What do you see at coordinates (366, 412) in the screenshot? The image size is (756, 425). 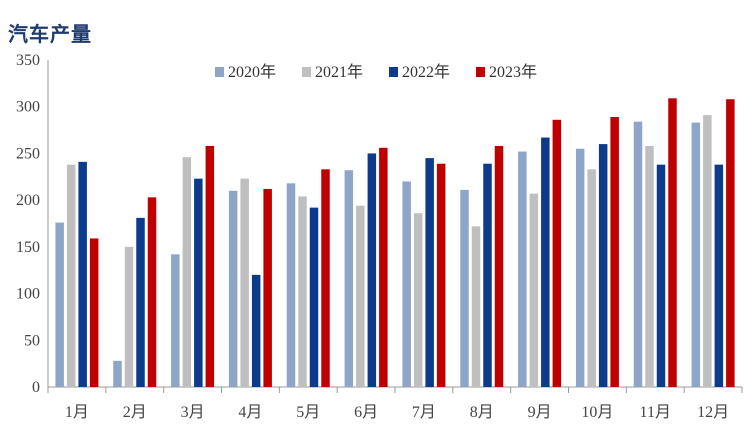 I see `x-tick-label: 6月` at bounding box center [366, 412].